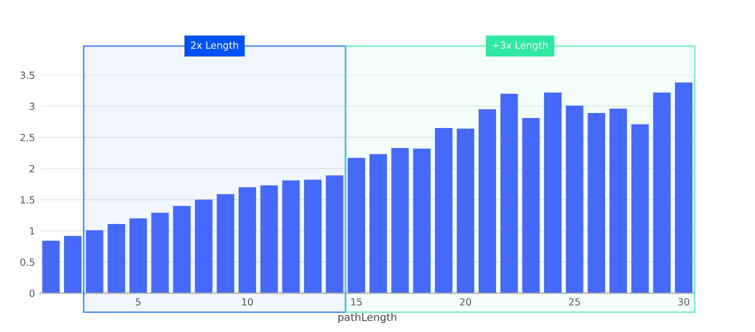  What do you see at coordinates (367, 318) in the screenshot?
I see `x-axis-title: pathLength` at bounding box center [367, 318].